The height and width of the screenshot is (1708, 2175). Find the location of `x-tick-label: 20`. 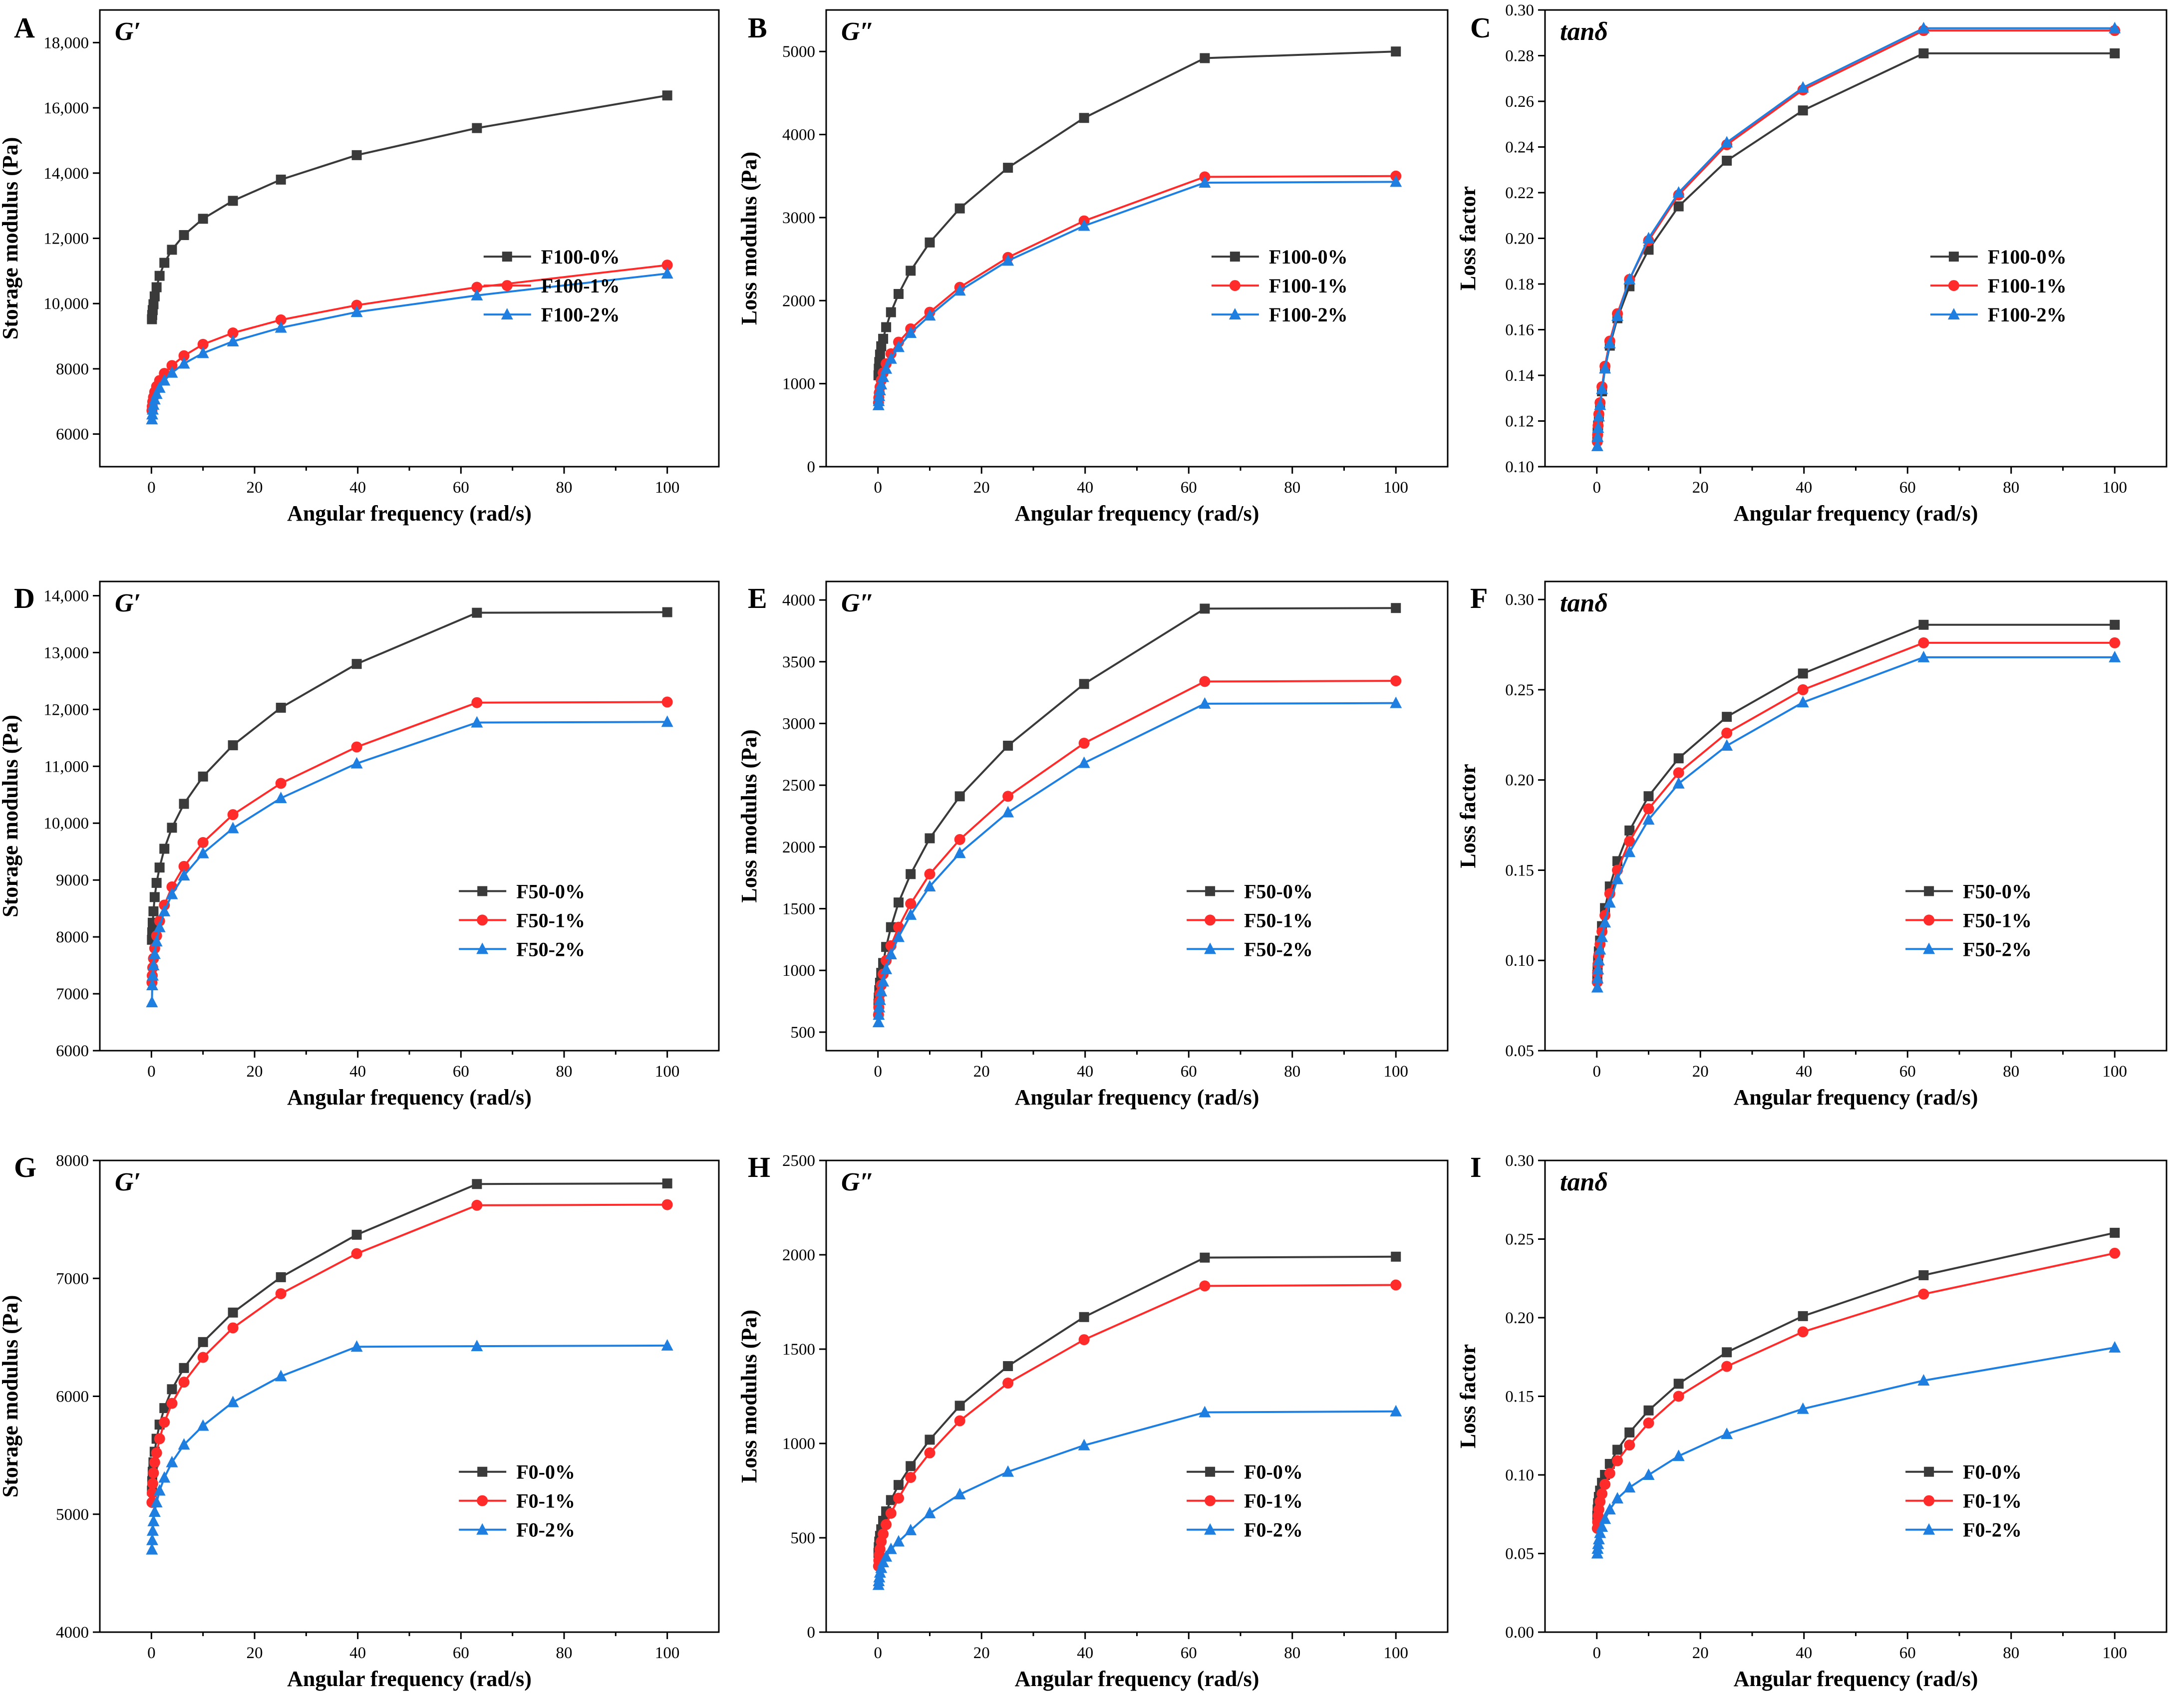

x-tick-label: 20 is located at coordinates (255, 488).